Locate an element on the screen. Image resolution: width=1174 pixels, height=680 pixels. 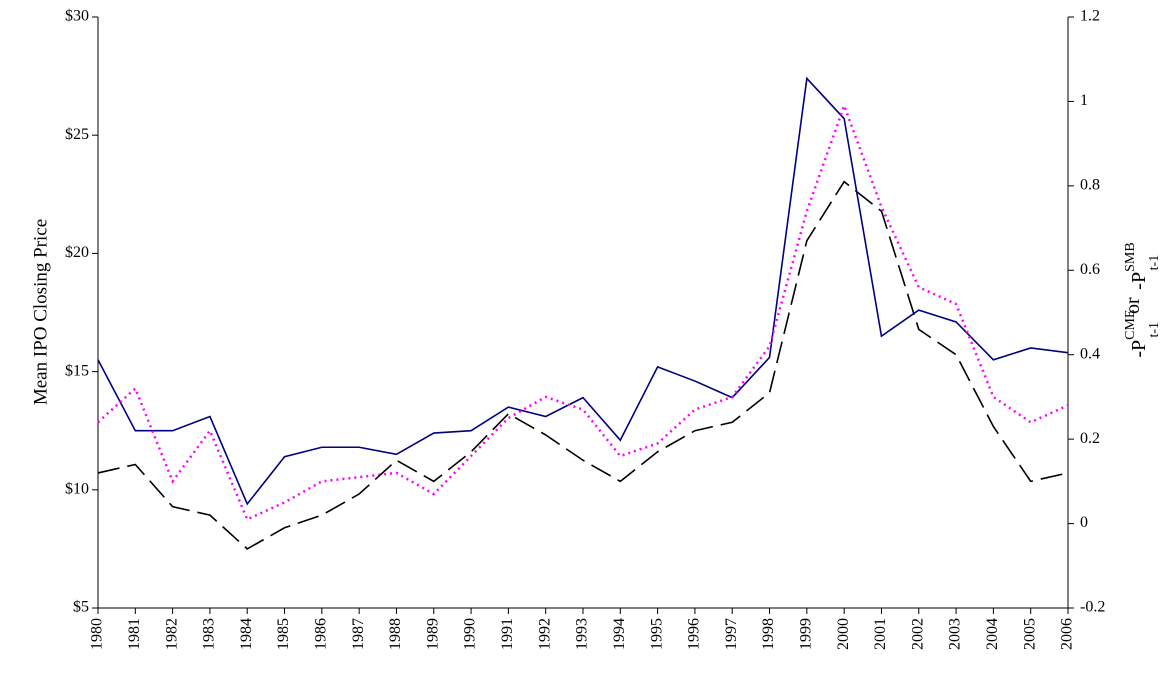
x-tick-label: 1993 is located at coordinates (582, 634).